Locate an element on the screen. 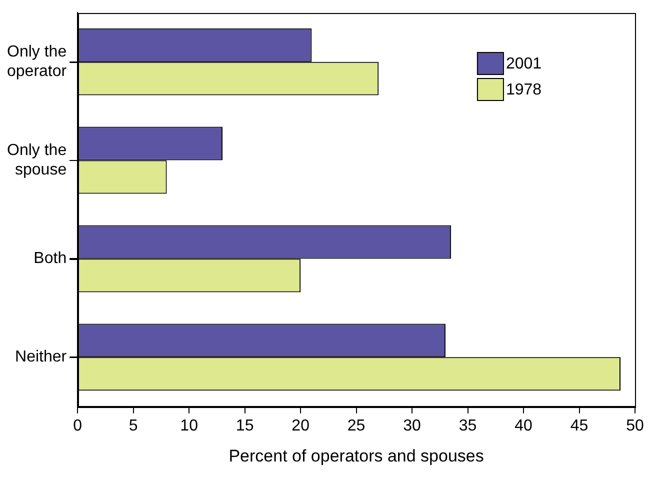 The image size is (655, 477). legend-label: 1978 is located at coordinates (524, 89).